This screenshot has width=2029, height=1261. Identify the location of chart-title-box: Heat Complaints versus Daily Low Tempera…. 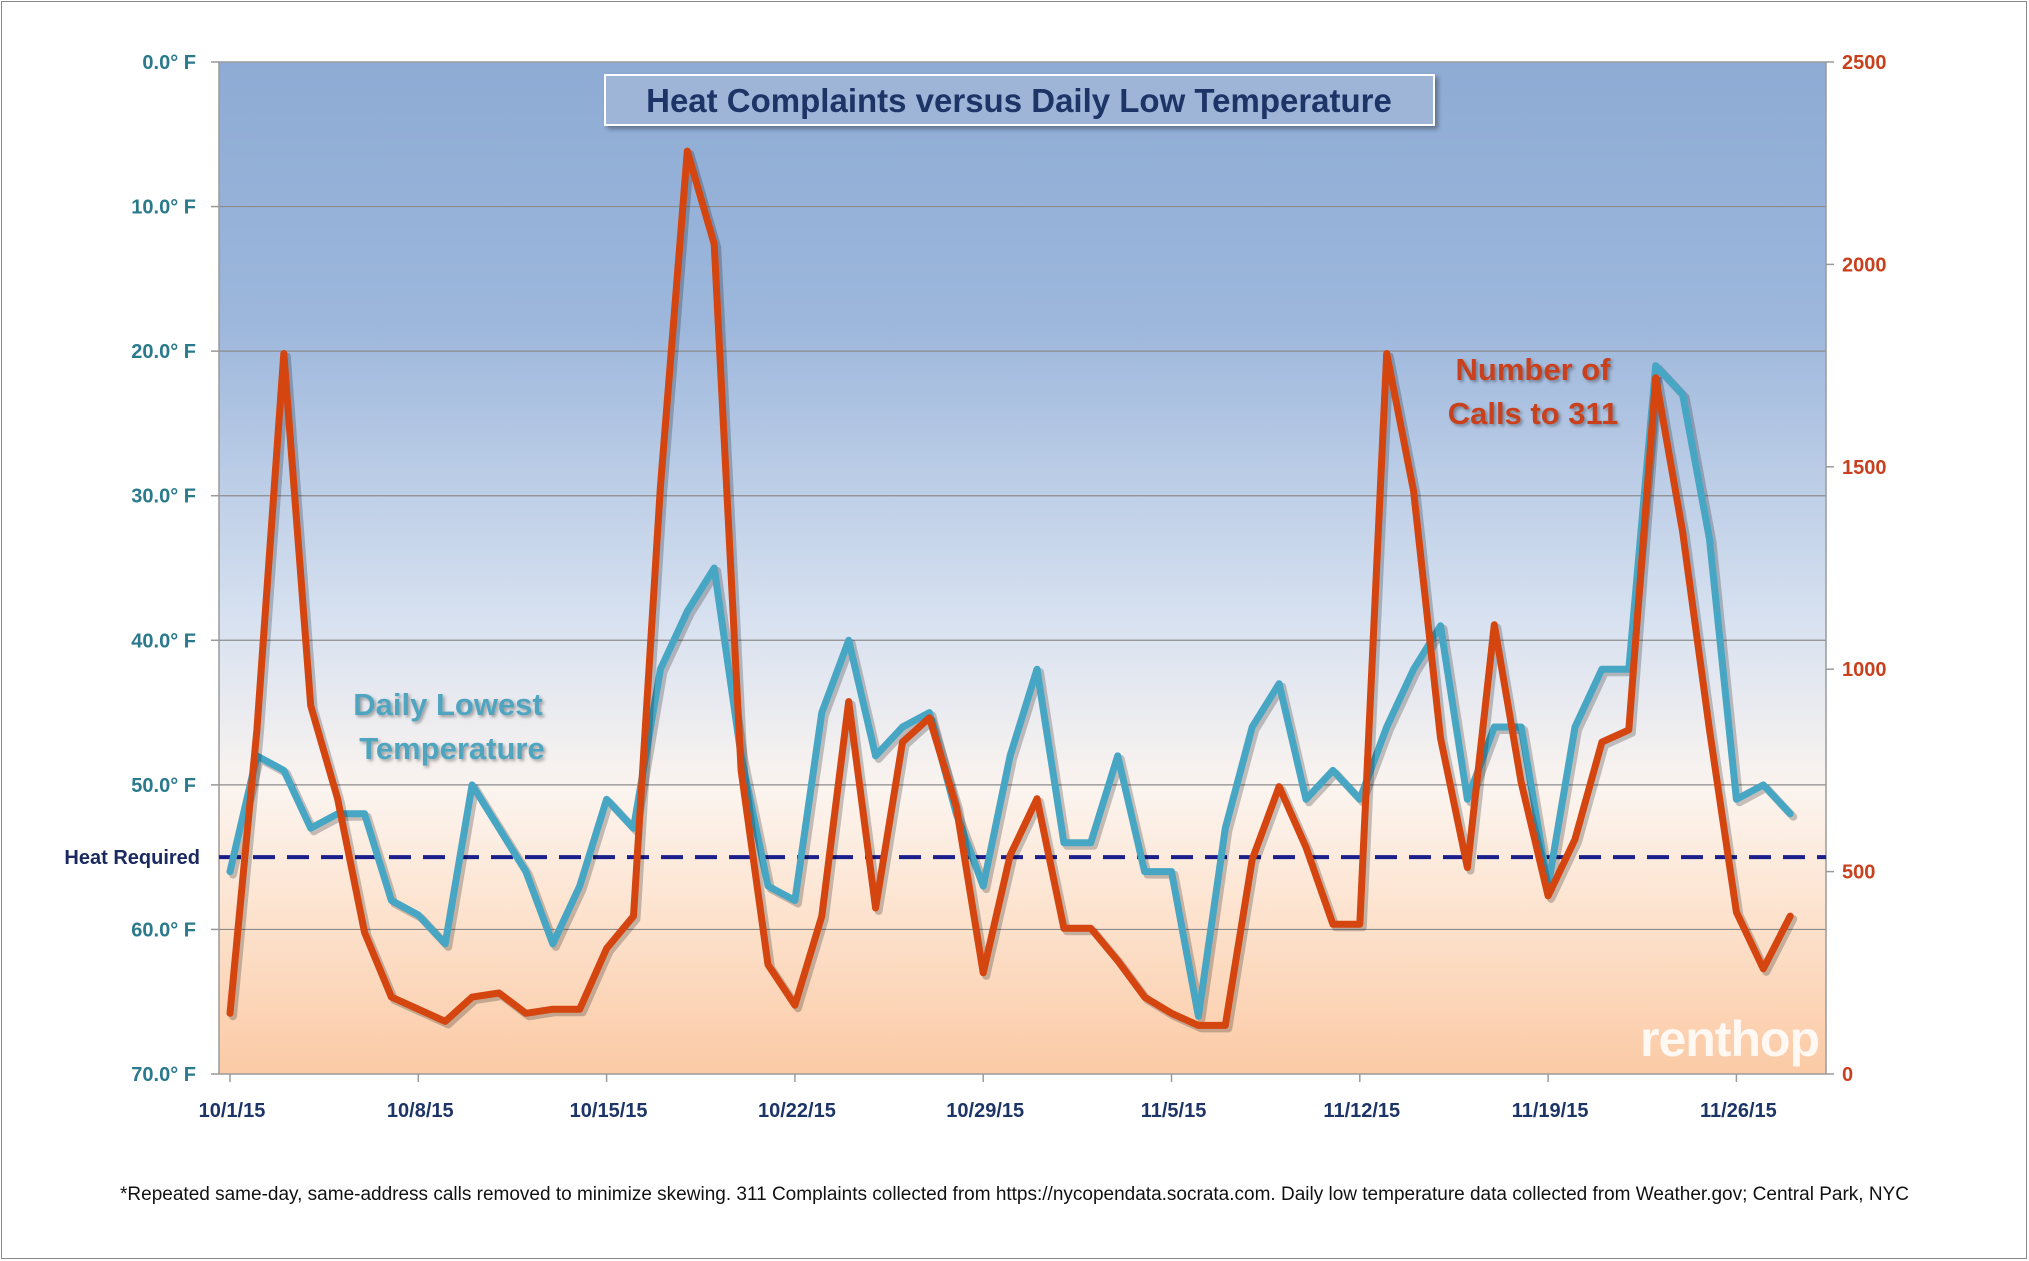
(1019, 100).